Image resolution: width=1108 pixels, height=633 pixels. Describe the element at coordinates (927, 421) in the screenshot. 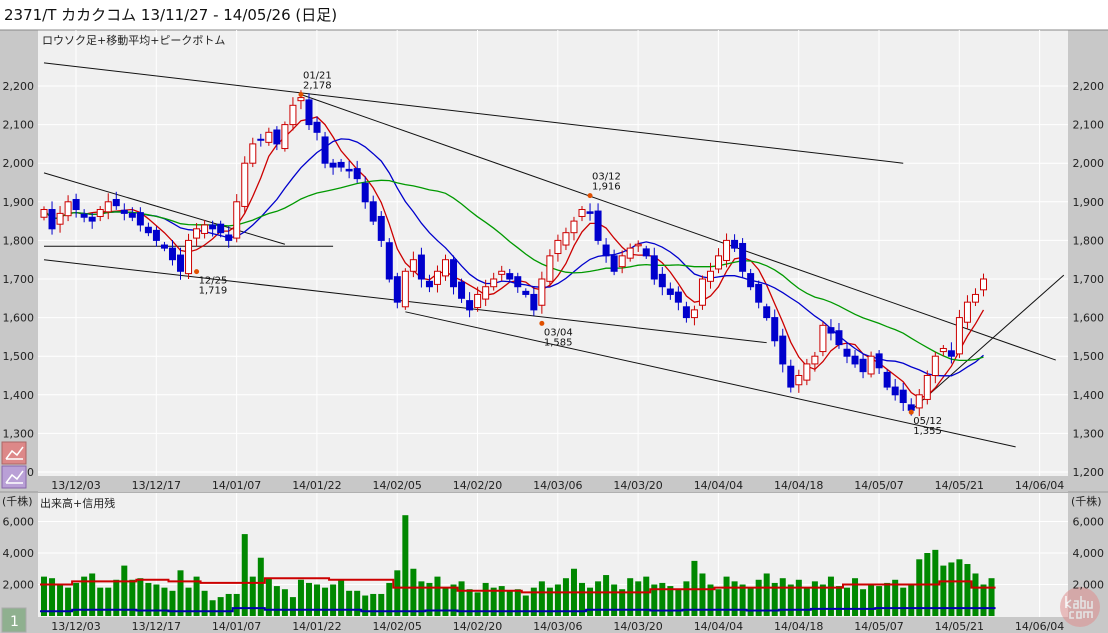

I see `peak-date: 05/12` at that location.